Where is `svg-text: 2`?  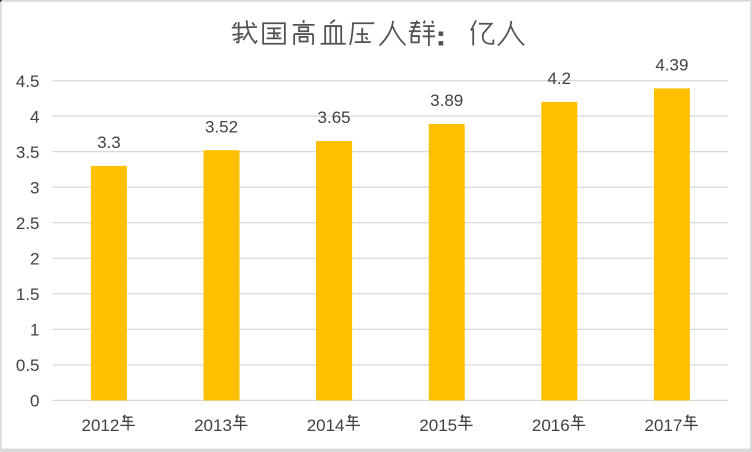 svg-text: 2 is located at coordinates (34, 259).